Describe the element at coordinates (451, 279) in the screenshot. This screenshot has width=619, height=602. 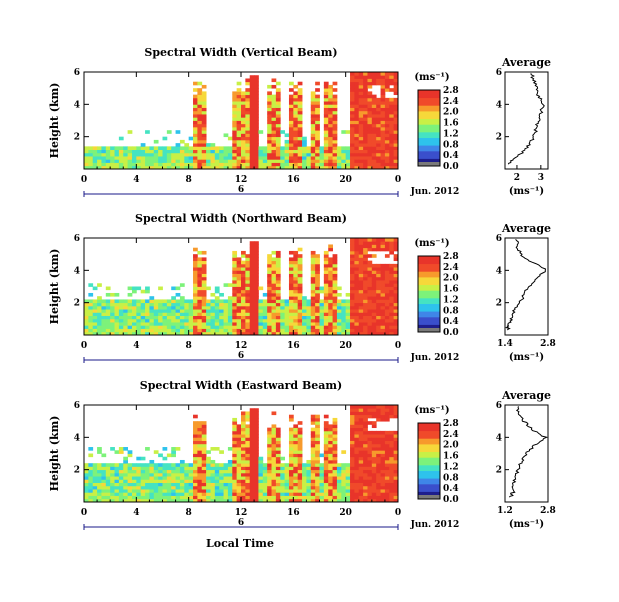
I see `colorbar-tick-label: 2.0` at that location.